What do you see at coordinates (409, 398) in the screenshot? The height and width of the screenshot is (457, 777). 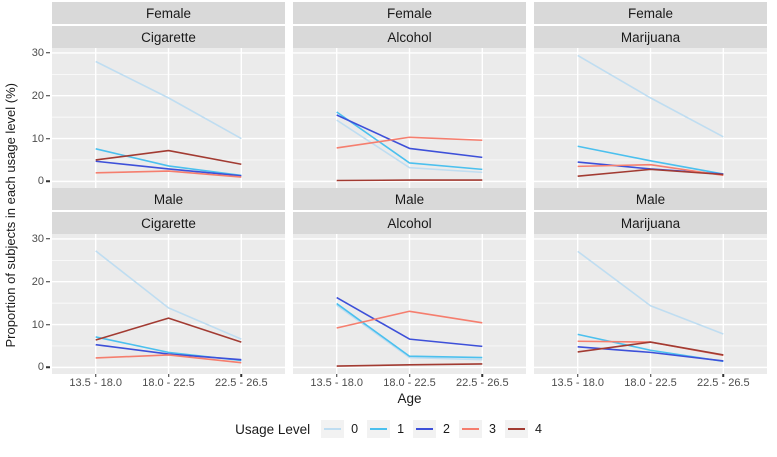 I see `x-axis-title: Age` at bounding box center [409, 398].